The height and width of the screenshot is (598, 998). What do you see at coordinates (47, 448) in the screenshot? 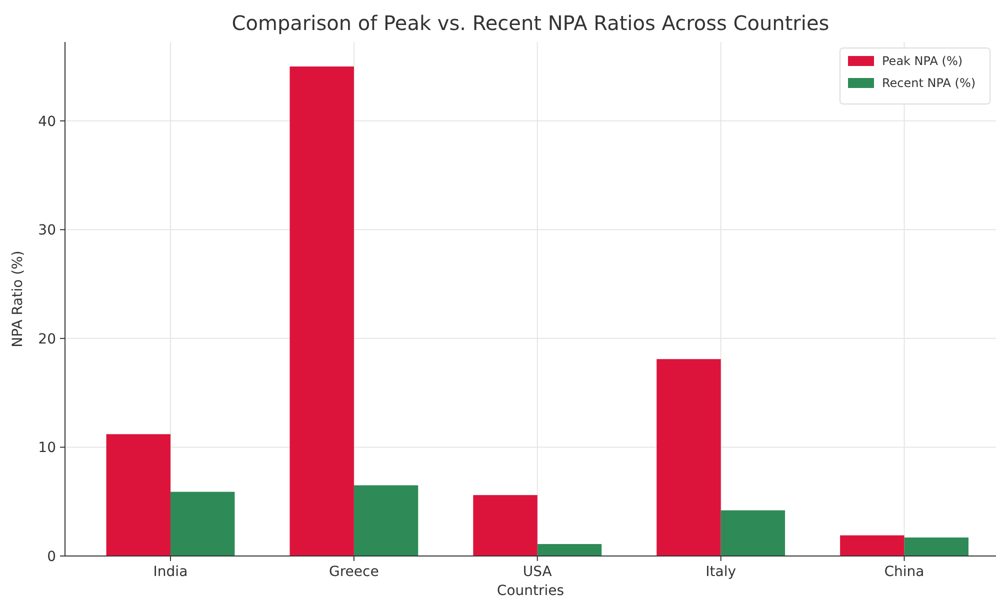
I see `y-tick-label: 10` at bounding box center [47, 448].